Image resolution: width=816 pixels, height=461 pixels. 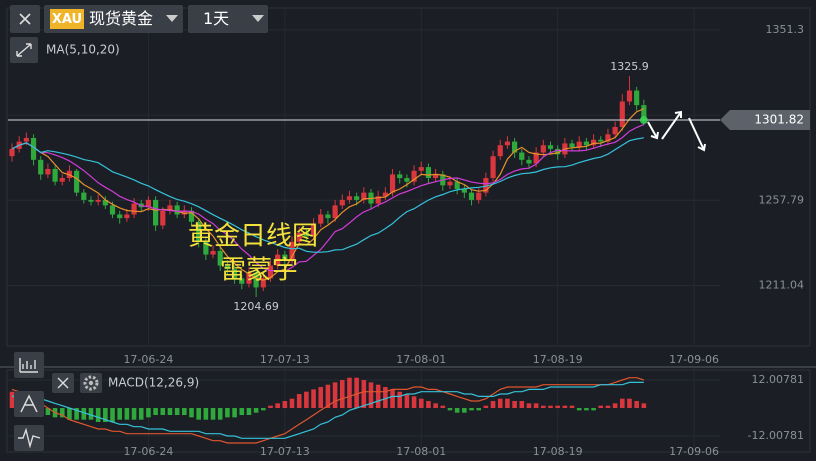 I want to click on symbol-badge: XAU, so click(x=67, y=19).